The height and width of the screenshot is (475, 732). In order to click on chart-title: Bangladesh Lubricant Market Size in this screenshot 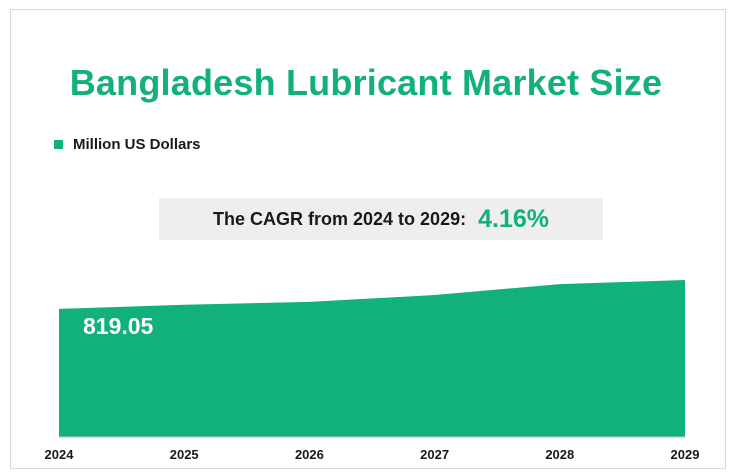, I will do `click(366, 82)`.